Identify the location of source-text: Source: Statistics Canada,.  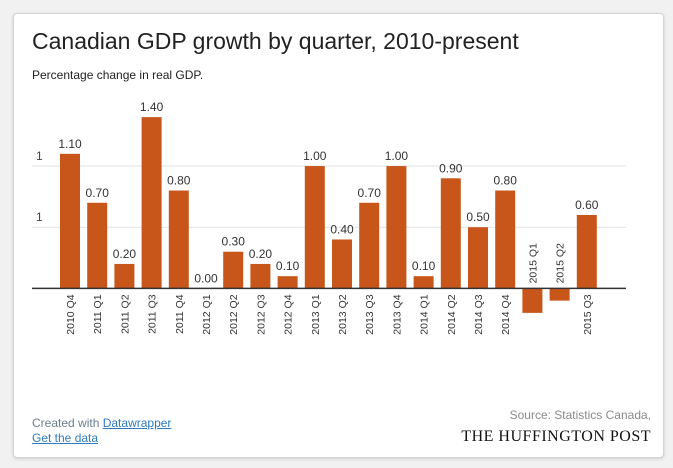
(580, 415).